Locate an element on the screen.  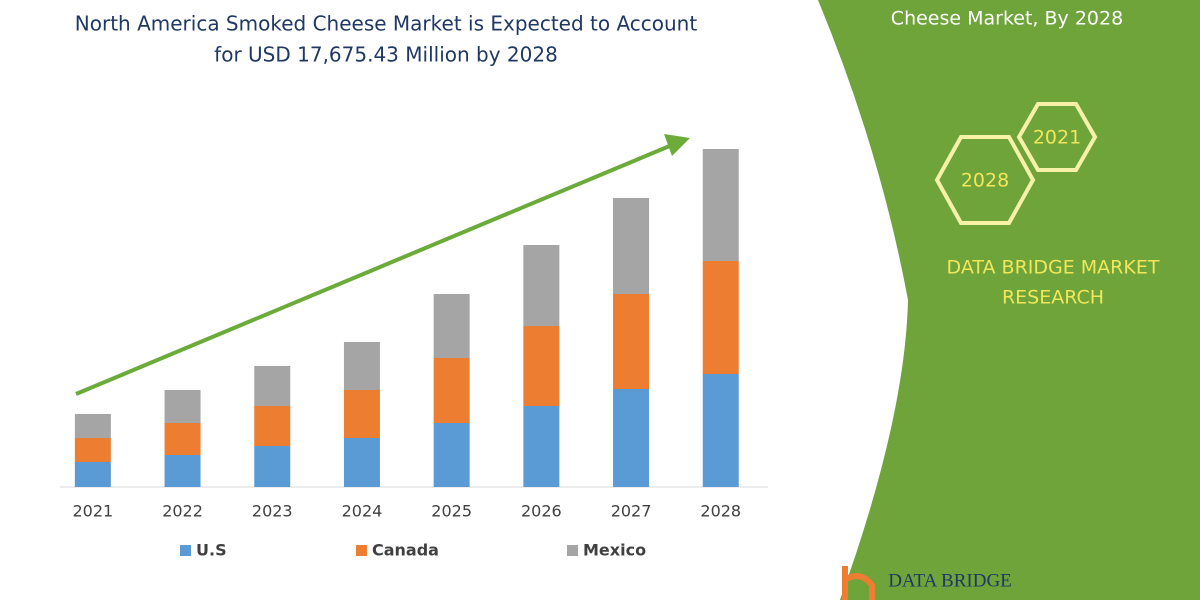
panel-heading: Cheese Market, By 2028 is located at coordinates (1007, 19).